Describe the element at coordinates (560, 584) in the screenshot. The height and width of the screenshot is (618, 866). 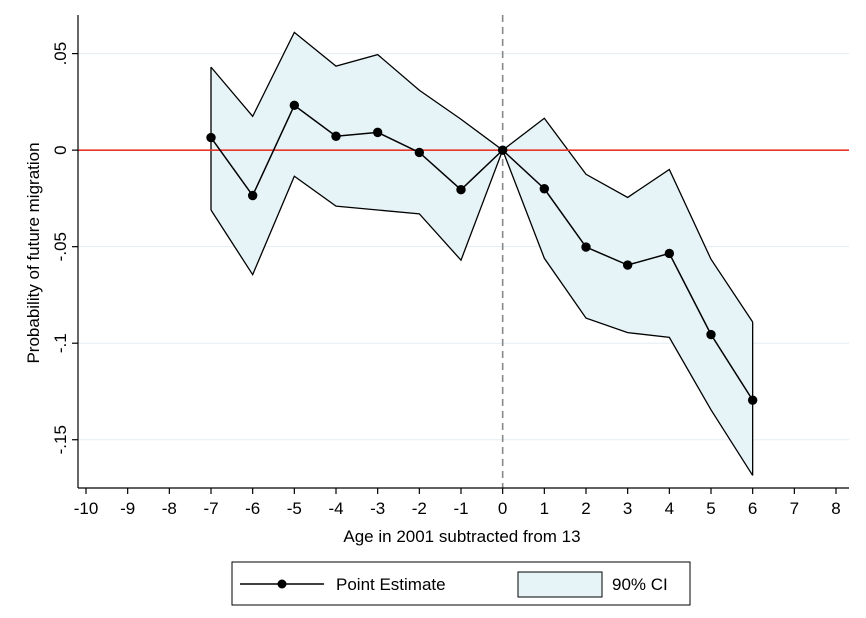
I see `legend-ci-swatch` at that location.